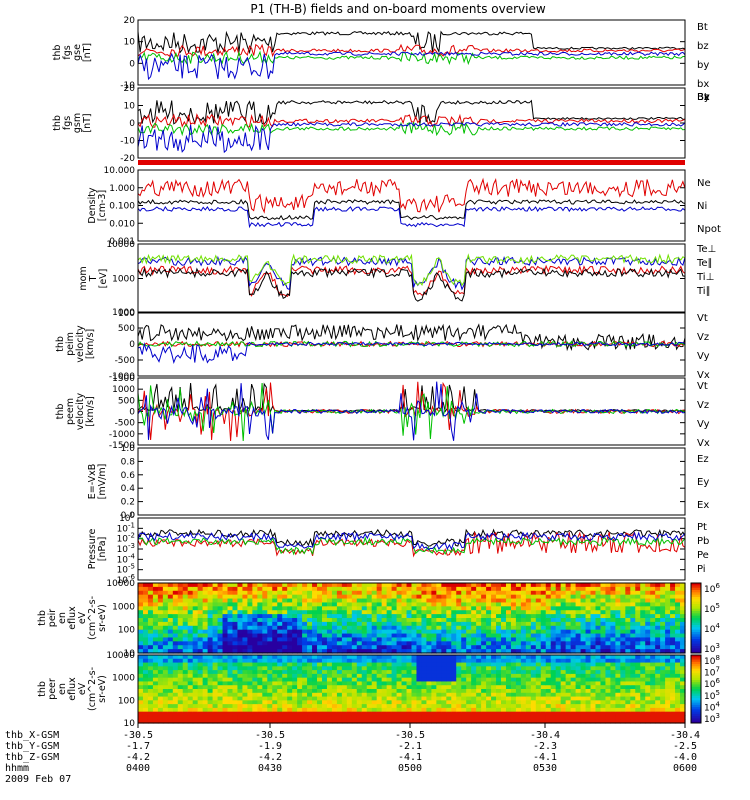 The height and width of the screenshot is (800, 750). Describe the element at coordinates (77, 52) in the screenshot. I see `ylabel-line: gse` at that location.